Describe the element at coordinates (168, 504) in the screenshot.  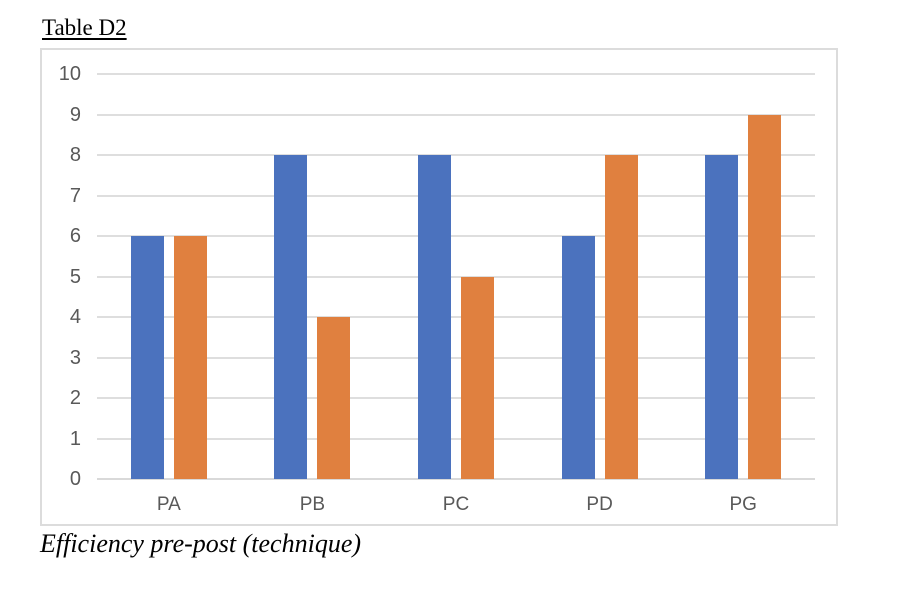
I see `x-axis-label: PA` at that location.